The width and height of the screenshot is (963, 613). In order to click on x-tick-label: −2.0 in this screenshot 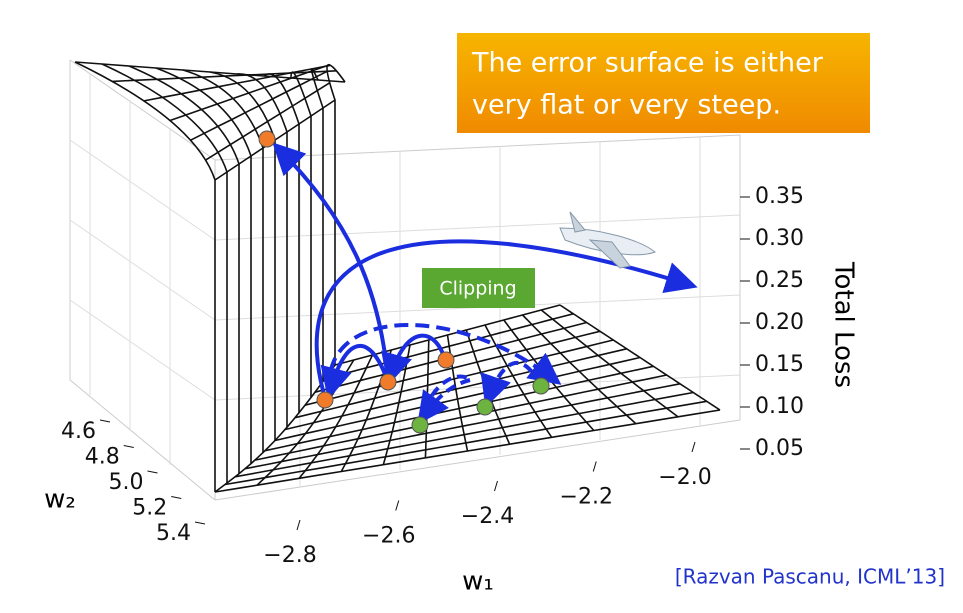, I will do `click(684, 477)`.